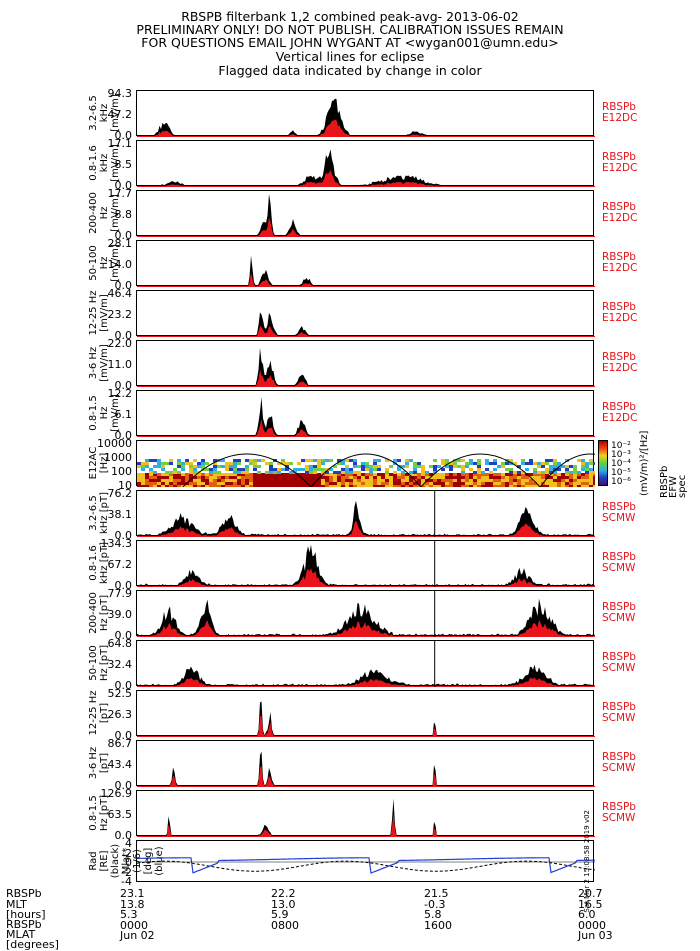 This screenshot has height=951, width=700. Describe the element at coordinates (120, 364) in the screenshot. I see `y-tick-label: 11.0` at that location.